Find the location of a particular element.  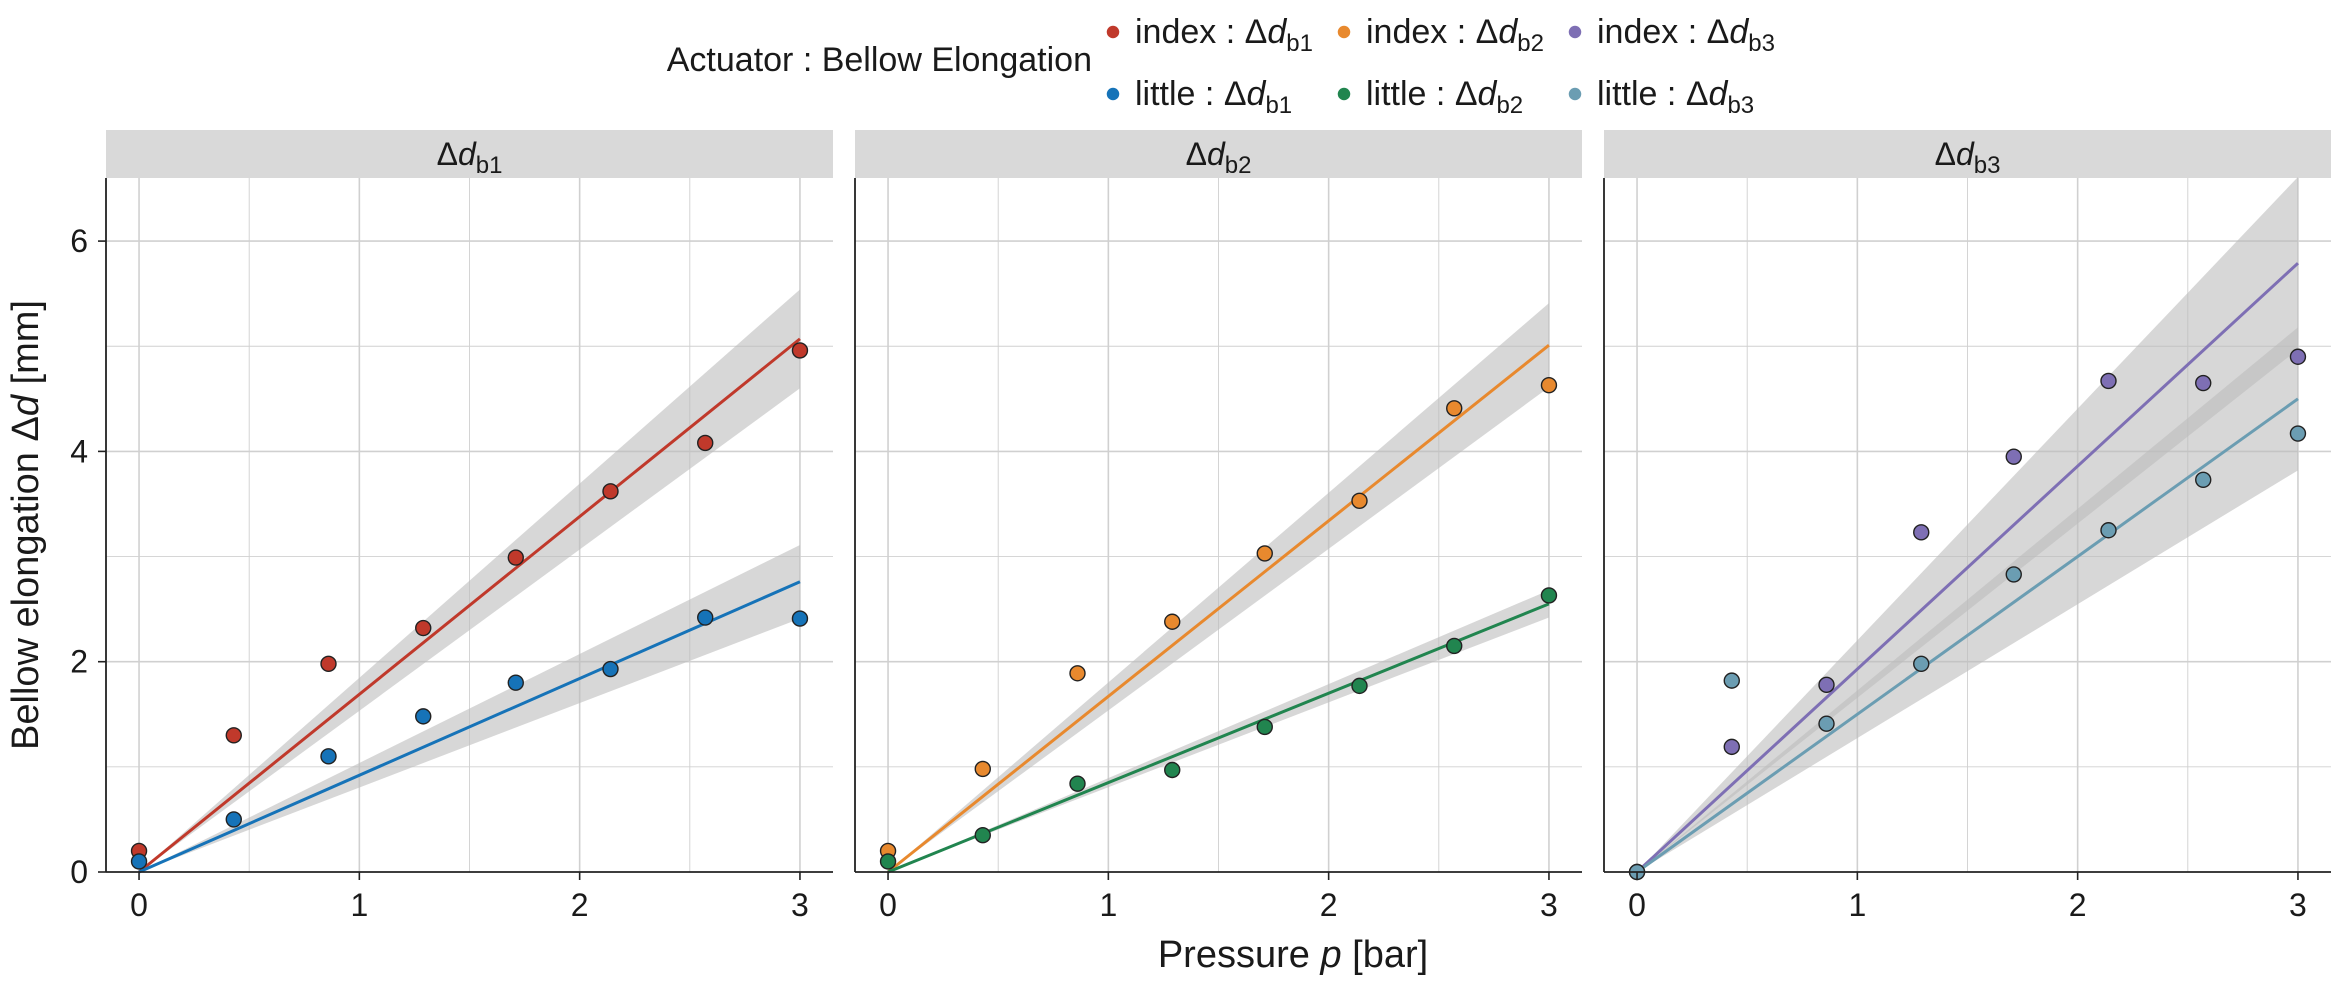

legend-item: index : Δdb2 is located at coordinates (1440, 35).